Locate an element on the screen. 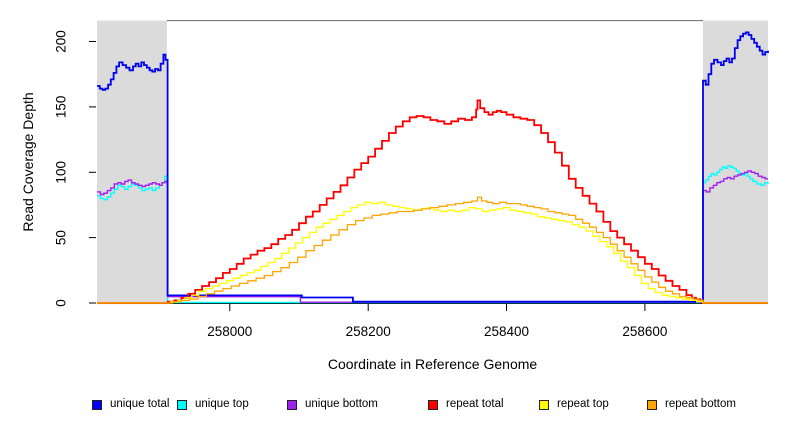 The height and width of the screenshot is (432, 792). y-tick-label: 0 is located at coordinates (61, 303).